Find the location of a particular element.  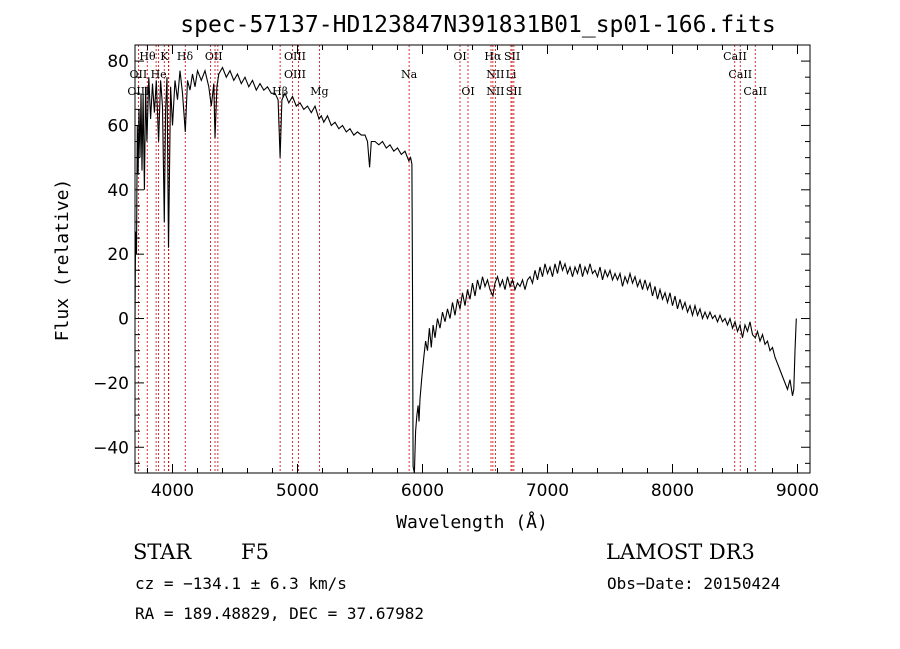

y-tick-label-4: 40 is located at coordinates (118, 191).